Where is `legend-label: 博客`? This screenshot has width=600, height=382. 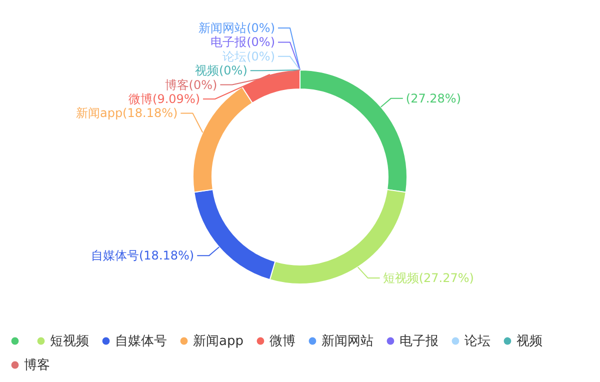
legend-label: 博客 is located at coordinates (37, 365).